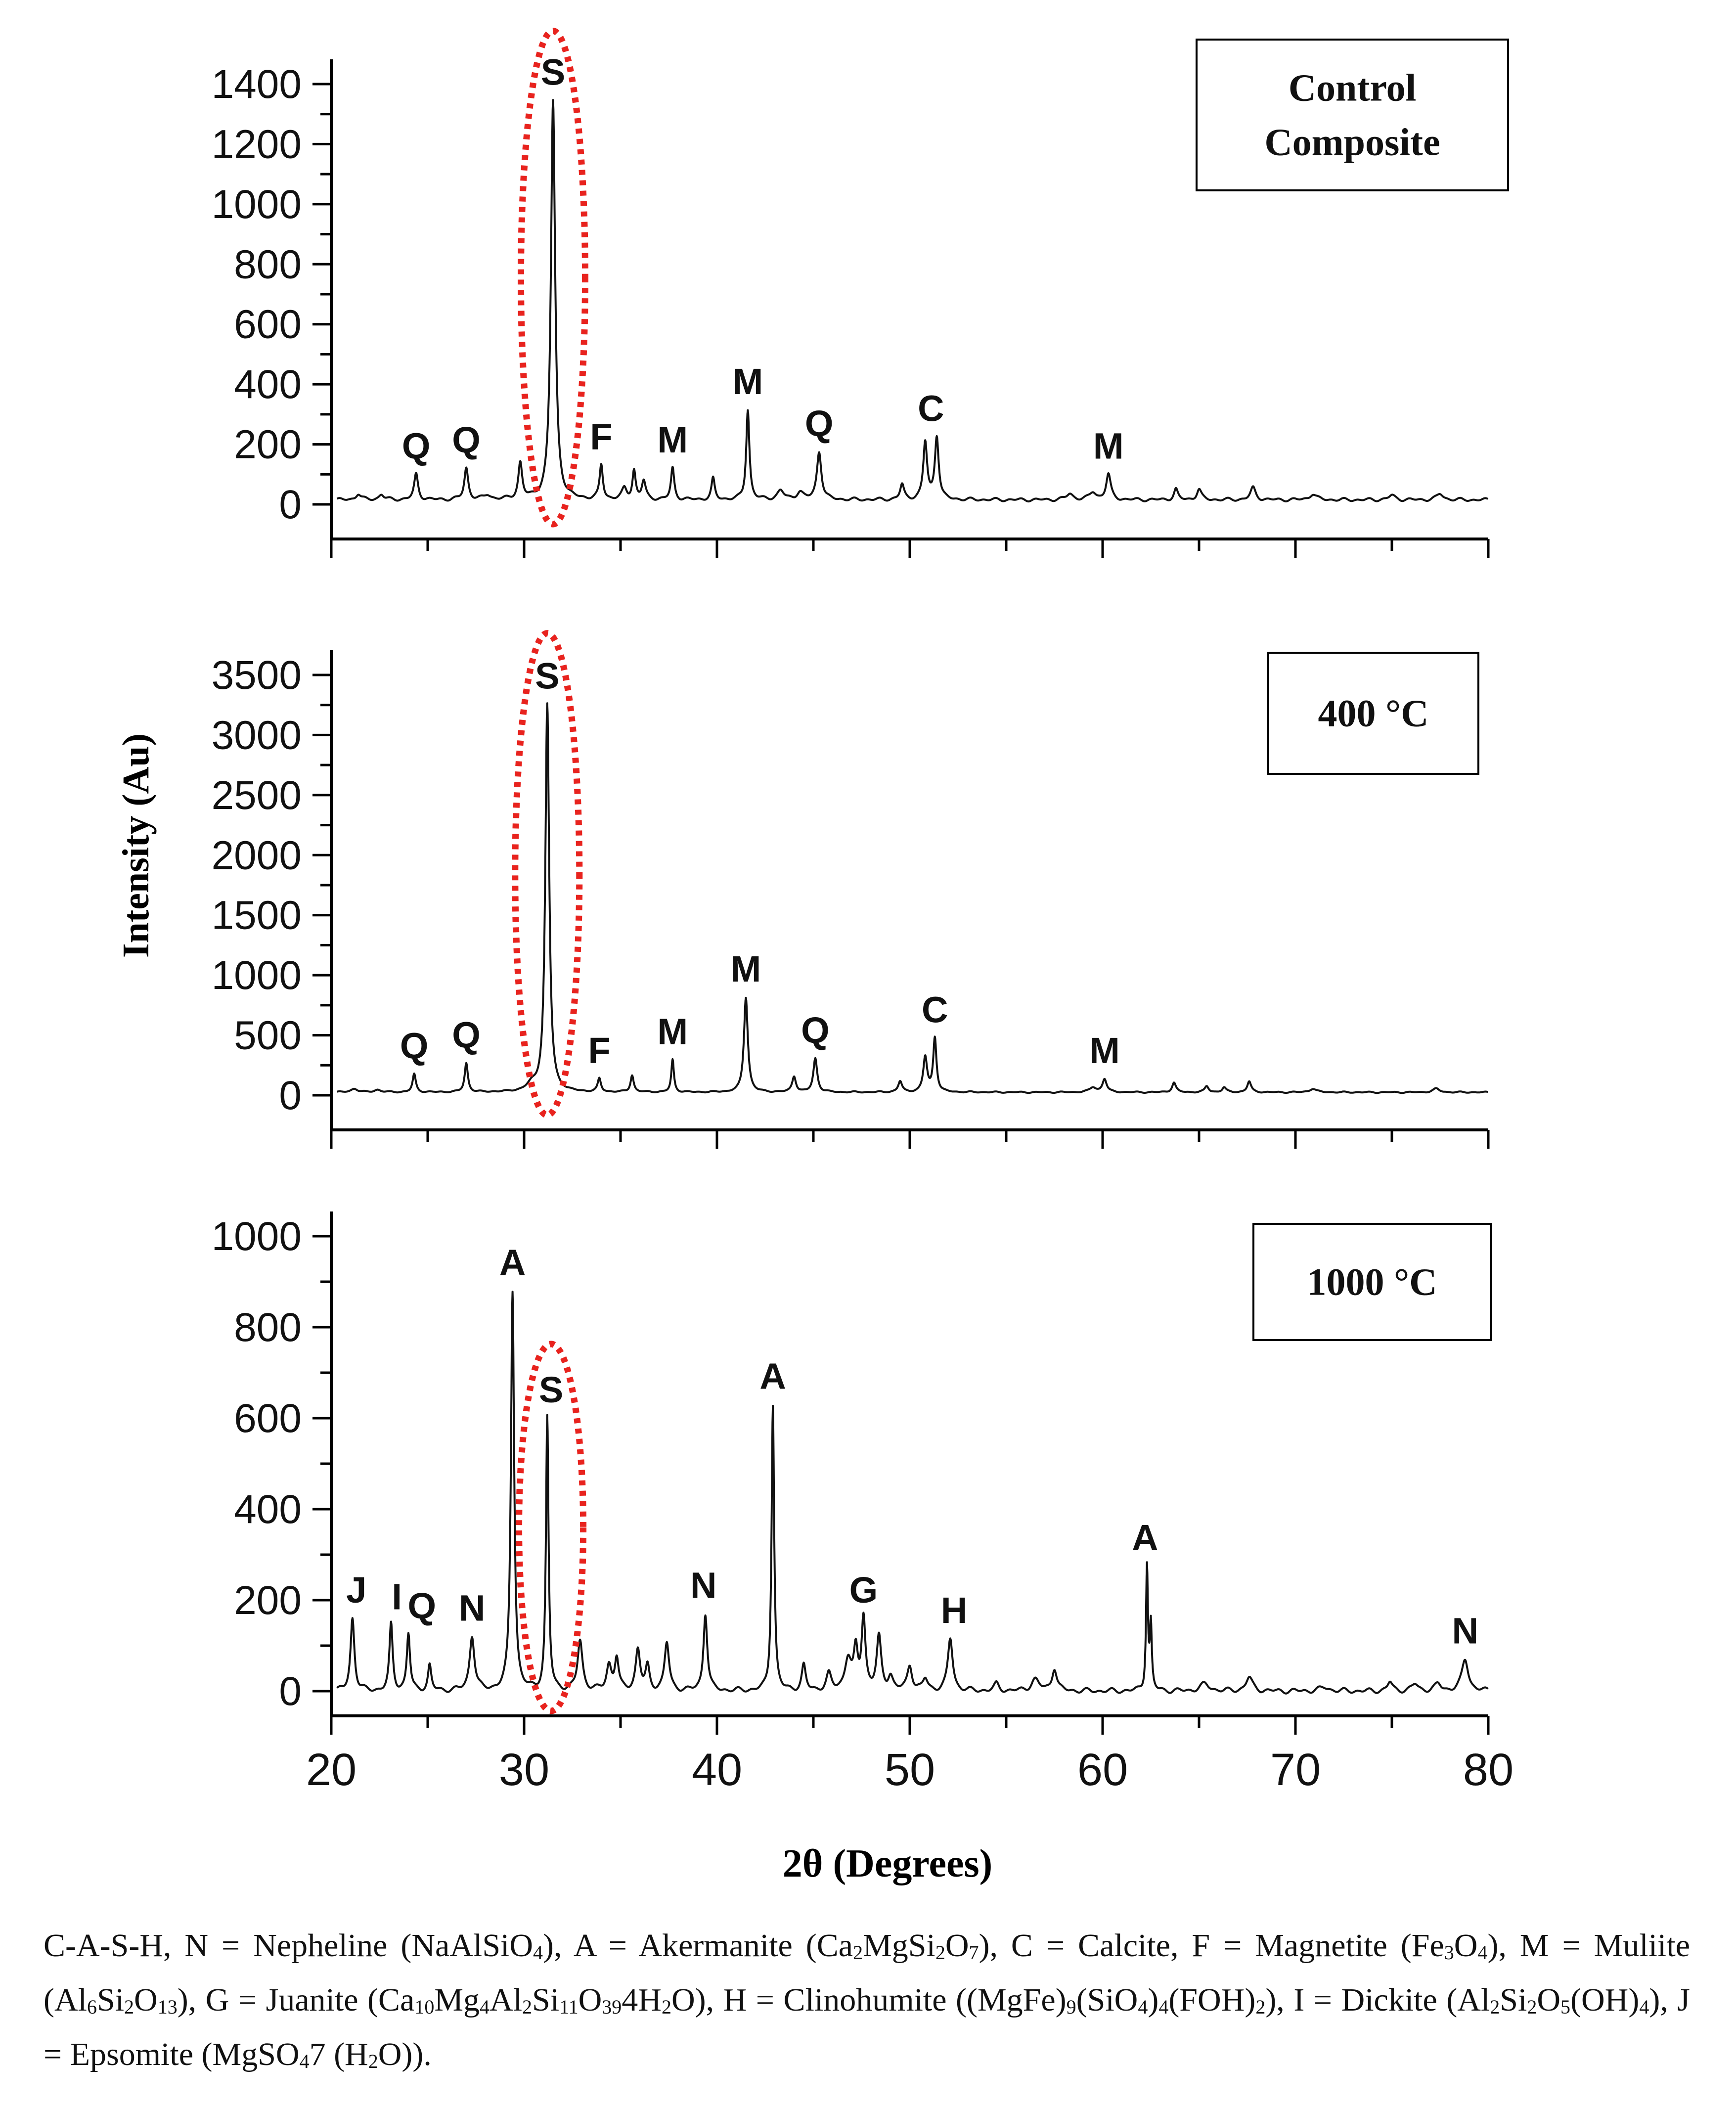  Describe the element at coordinates (289, 1946) in the screenshot. I see `caption-segment: C-A-S-H, N = Nepheline (NaAlSiO` at that location.